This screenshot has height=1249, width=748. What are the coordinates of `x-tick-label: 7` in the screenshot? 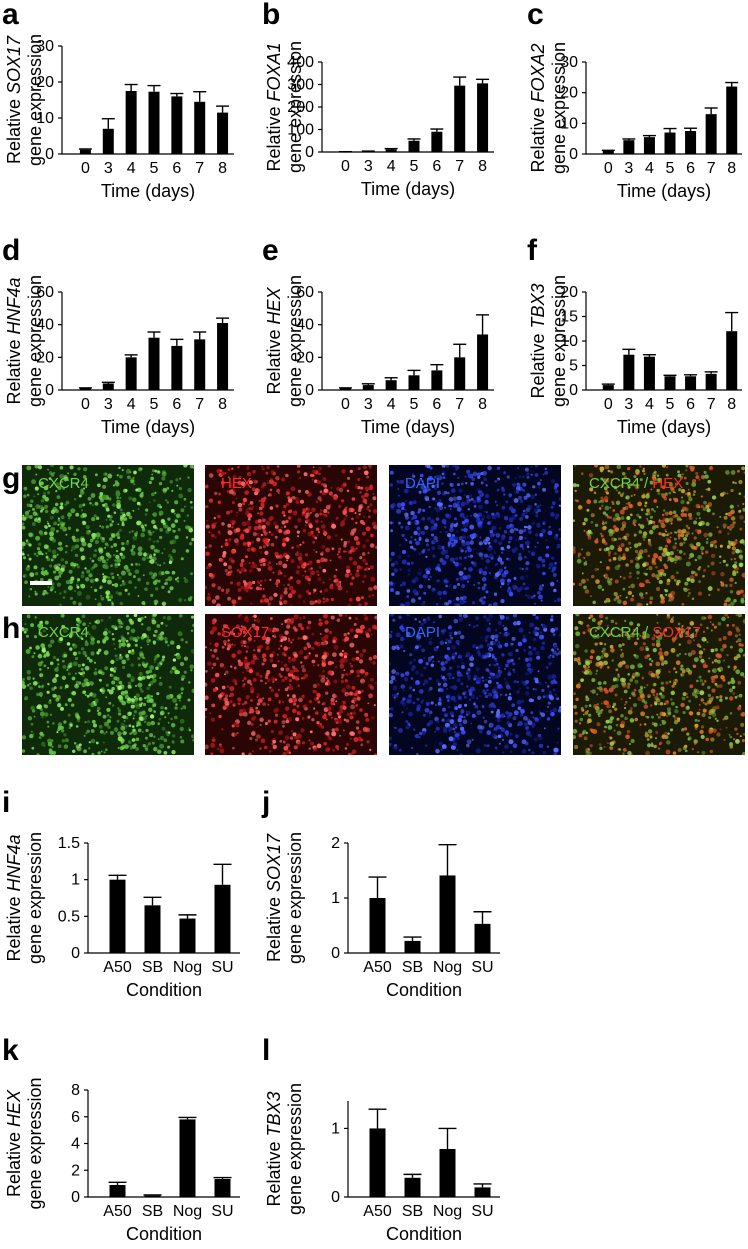 It's located at (459, 404).